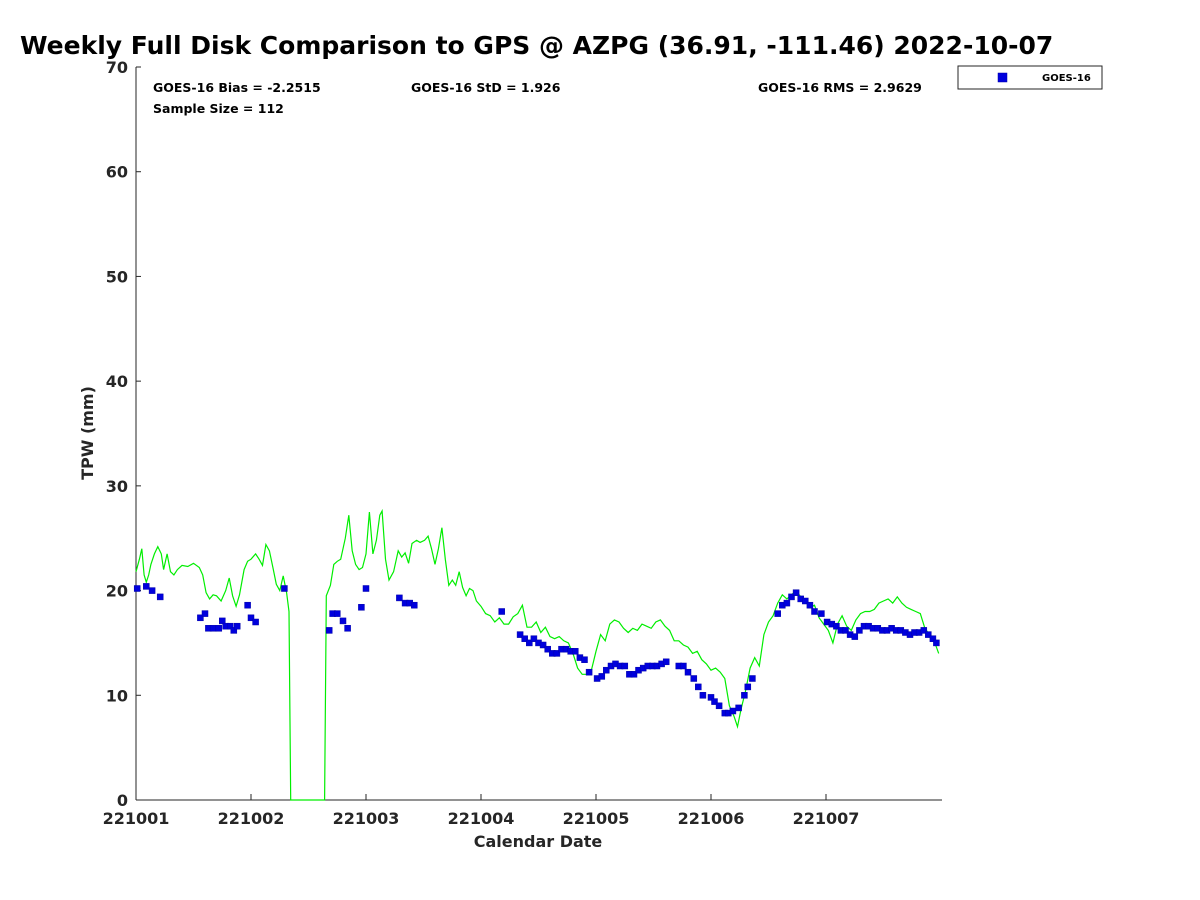 The height and width of the screenshot is (900, 1200). What do you see at coordinates (486, 87) in the screenshot?
I see `stat-std: GOES-16 StD = 1.926` at bounding box center [486, 87].